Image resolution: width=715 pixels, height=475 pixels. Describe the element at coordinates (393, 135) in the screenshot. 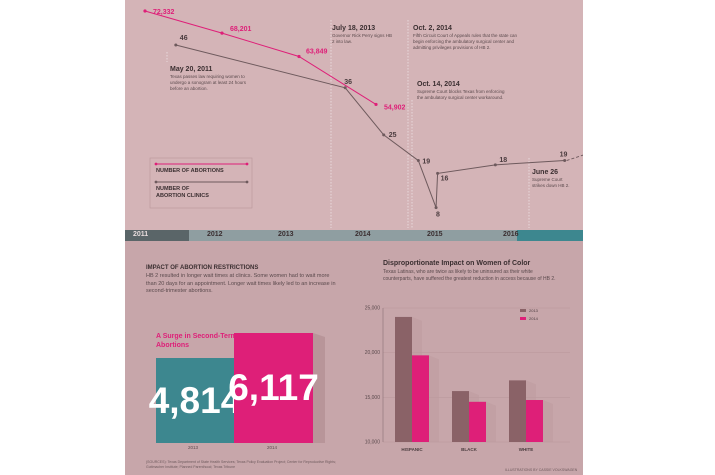

I see `clinics-value-label: 25` at that location.